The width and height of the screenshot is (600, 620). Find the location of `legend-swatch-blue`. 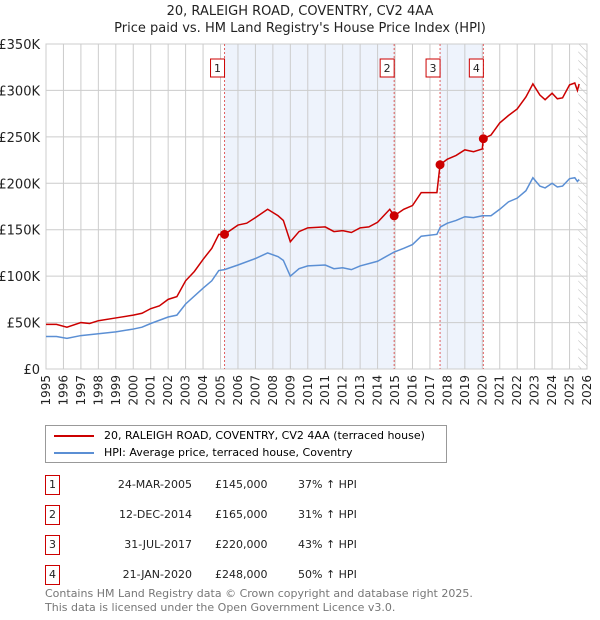

legend-swatch-blue is located at coordinates (74, 452).